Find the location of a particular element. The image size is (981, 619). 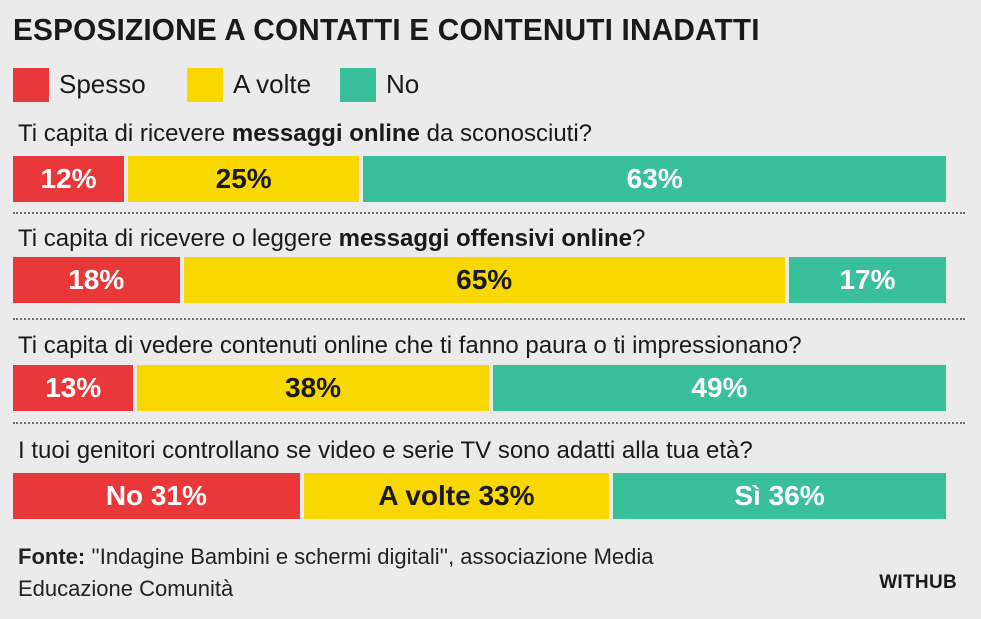

legend-swatch-a-volte is located at coordinates (205, 85).